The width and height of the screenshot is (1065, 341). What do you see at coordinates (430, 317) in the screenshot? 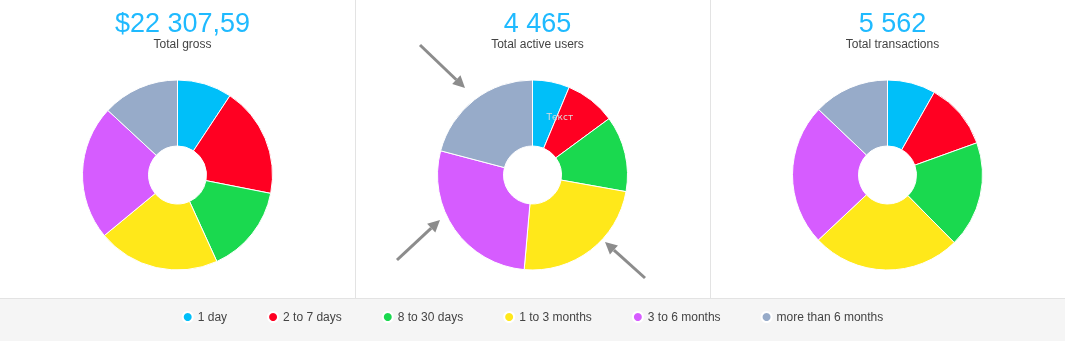
I see `legend-label: 8 to 30 days` at bounding box center [430, 317].